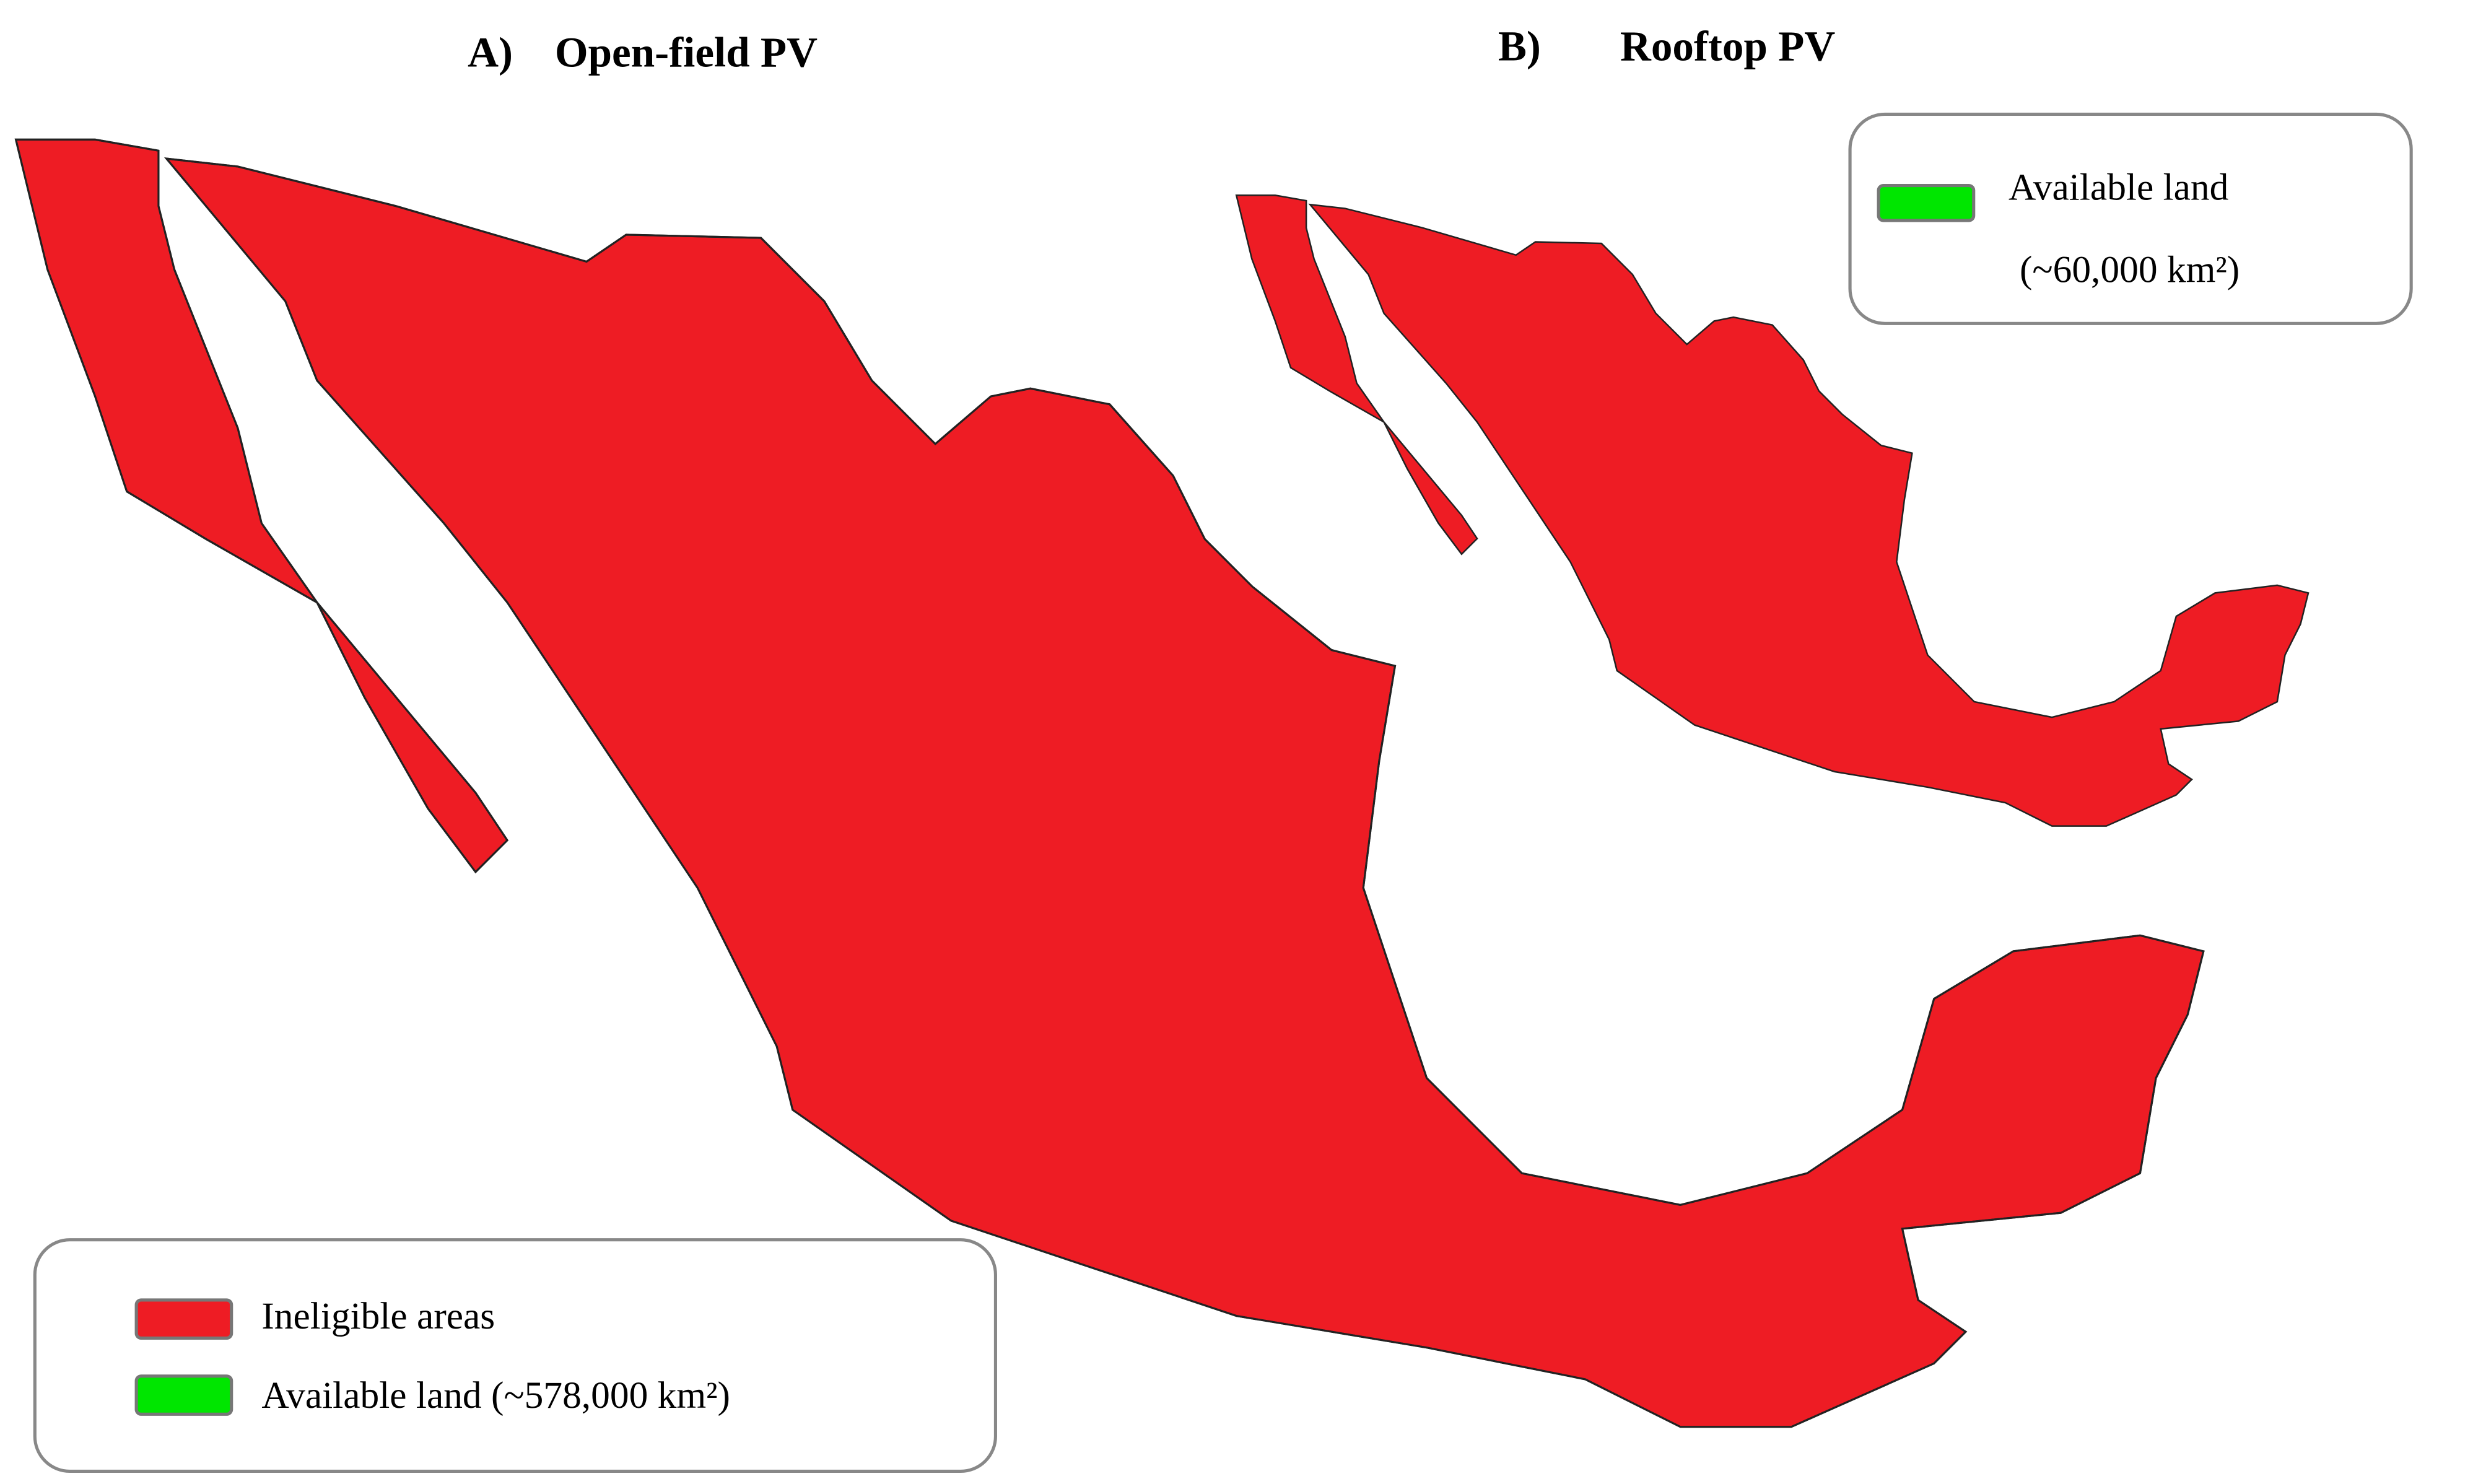  What do you see at coordinates (378, 1316) in the screenshot?
I see `legend-label: Ineligible areas` at bounding box center [378, 1316].